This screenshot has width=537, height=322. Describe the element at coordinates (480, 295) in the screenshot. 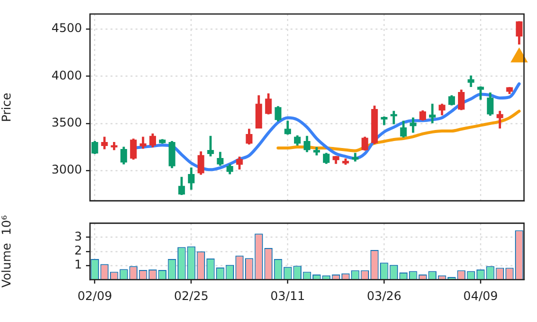

I see `x-tick-label: 04/09` at that location.